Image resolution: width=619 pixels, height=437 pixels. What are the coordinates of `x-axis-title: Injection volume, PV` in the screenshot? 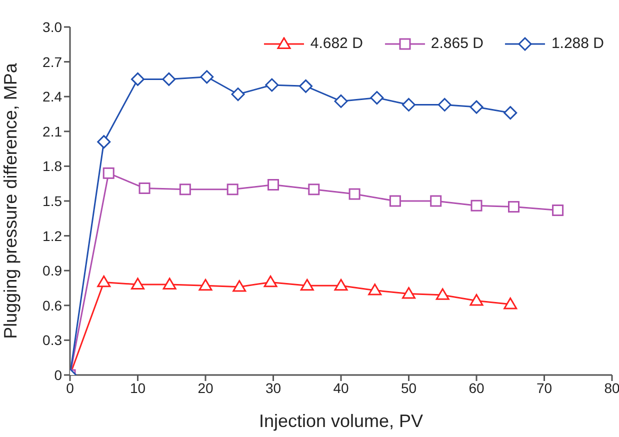 It's located at (341, 421).